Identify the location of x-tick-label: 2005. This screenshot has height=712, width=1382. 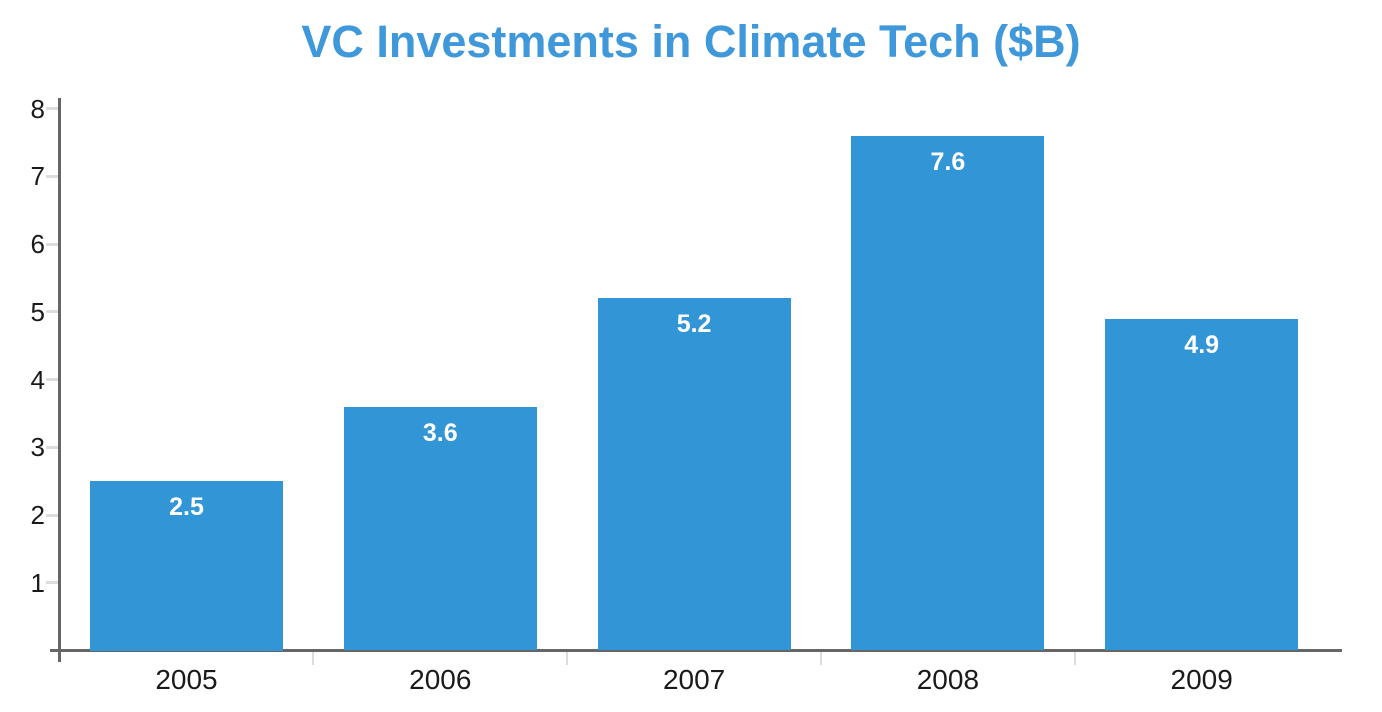
(186, 679).